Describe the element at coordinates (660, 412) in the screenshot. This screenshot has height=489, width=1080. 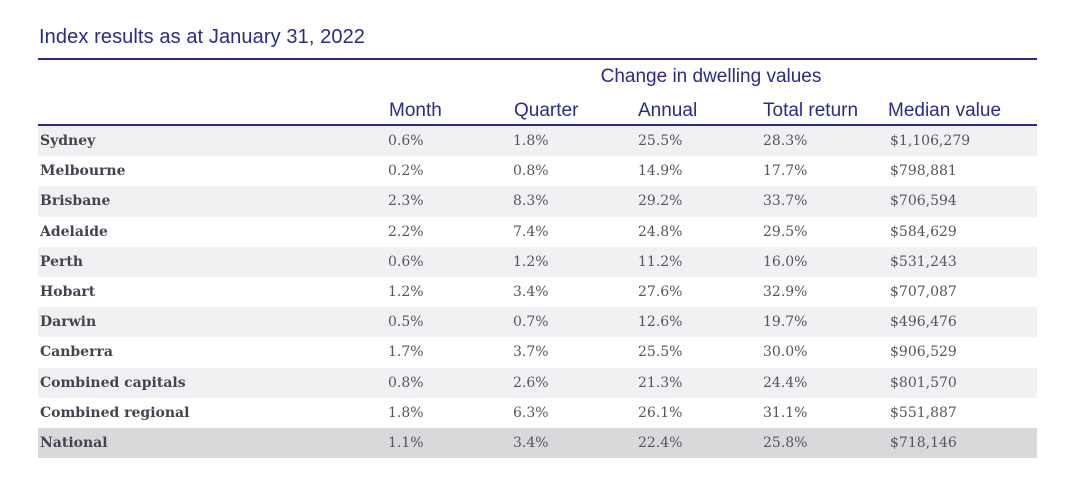
I see `annual-change: 26.1%` at that location.